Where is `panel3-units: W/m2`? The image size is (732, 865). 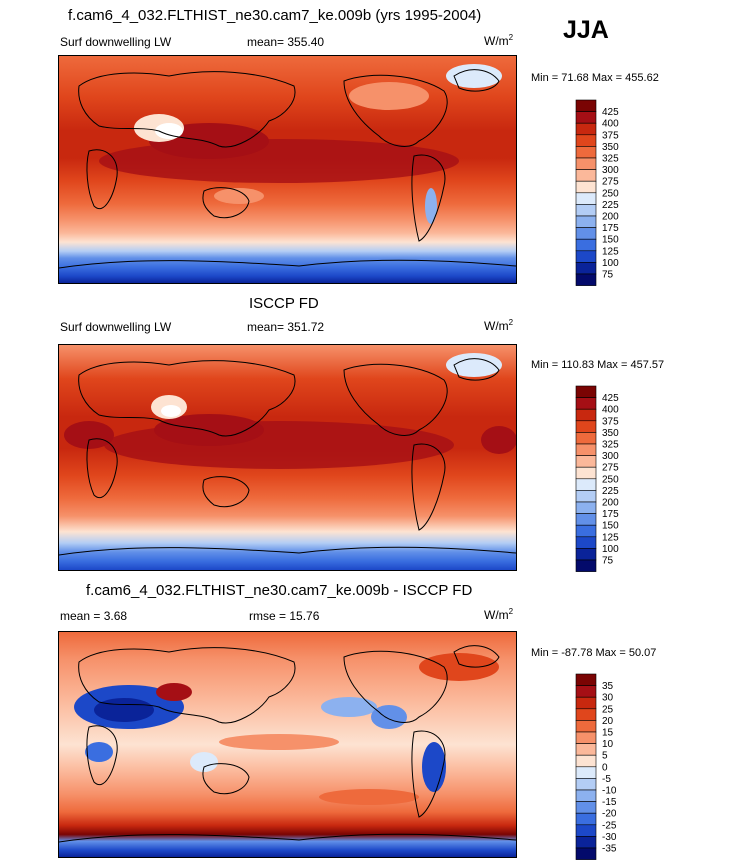 panel3-units: W/m2 is located at coordinates (499, 614).